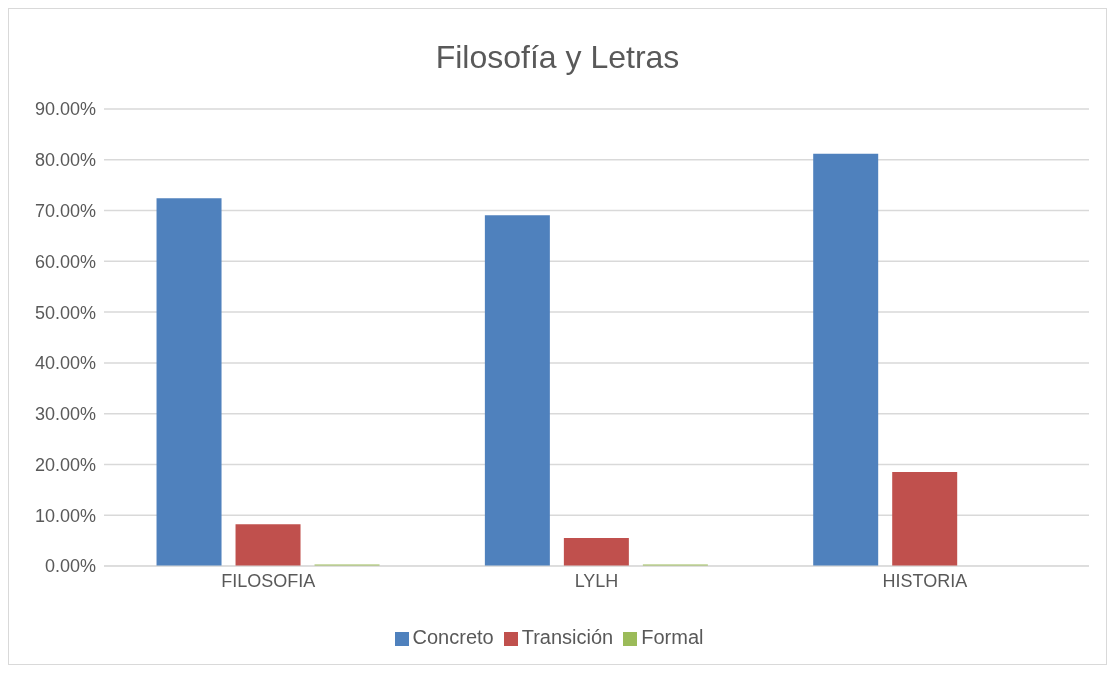  I want to click on y-tick-label: 40.00%, so click(65, 363).